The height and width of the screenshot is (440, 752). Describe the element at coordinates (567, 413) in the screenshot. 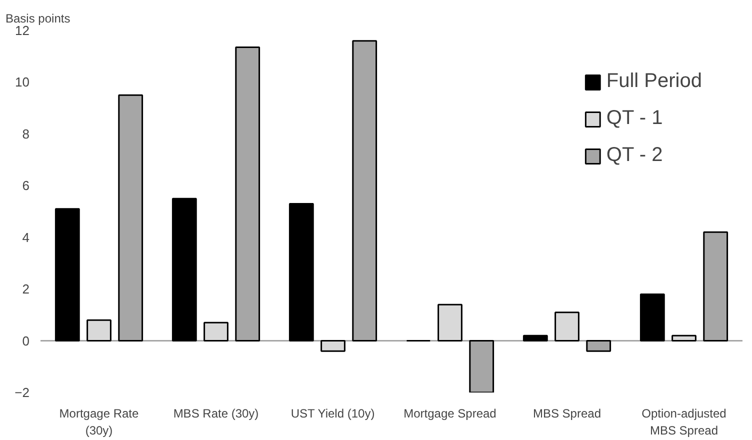

I see `x-tick-label: MBS Spread` at that location.